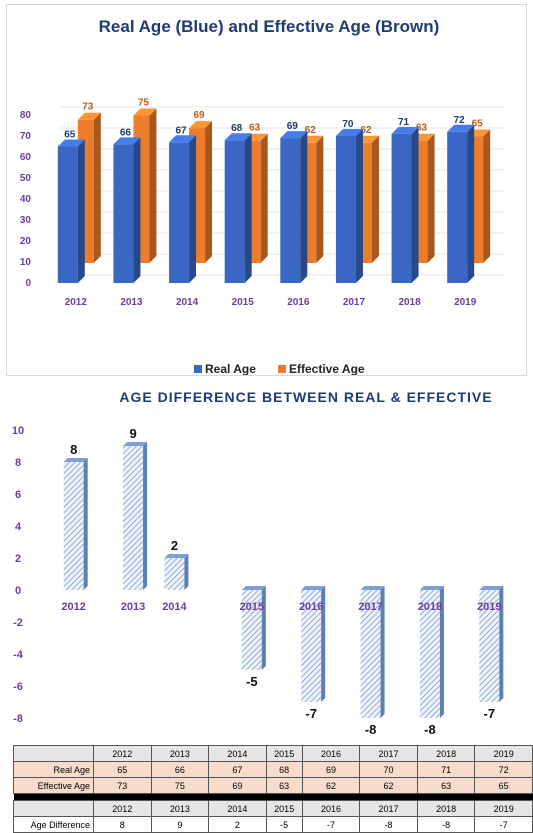 This screenshot has height=833, width=533. Describe the element at coordinates (26, 178) in the screenshot. I see `y-tick-label: 50` at that location.